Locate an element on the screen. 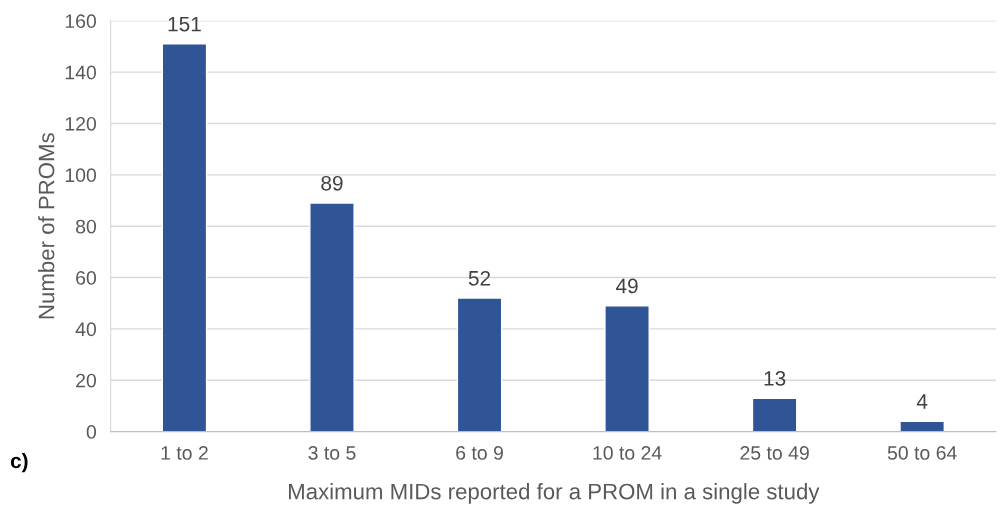 The width and height of the screenshot is (1006, 520). y-tick-label: 140 is located at coordinates (81, 72).